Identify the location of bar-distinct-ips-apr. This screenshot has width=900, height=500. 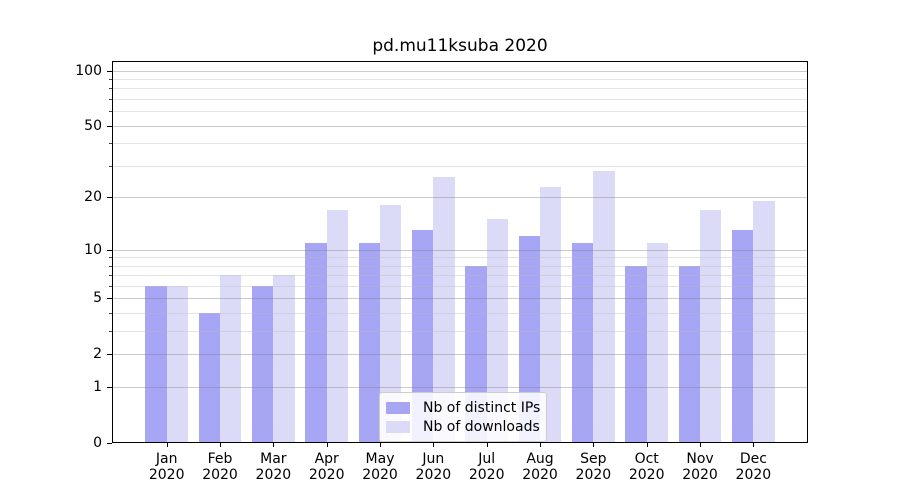
(316, 342).